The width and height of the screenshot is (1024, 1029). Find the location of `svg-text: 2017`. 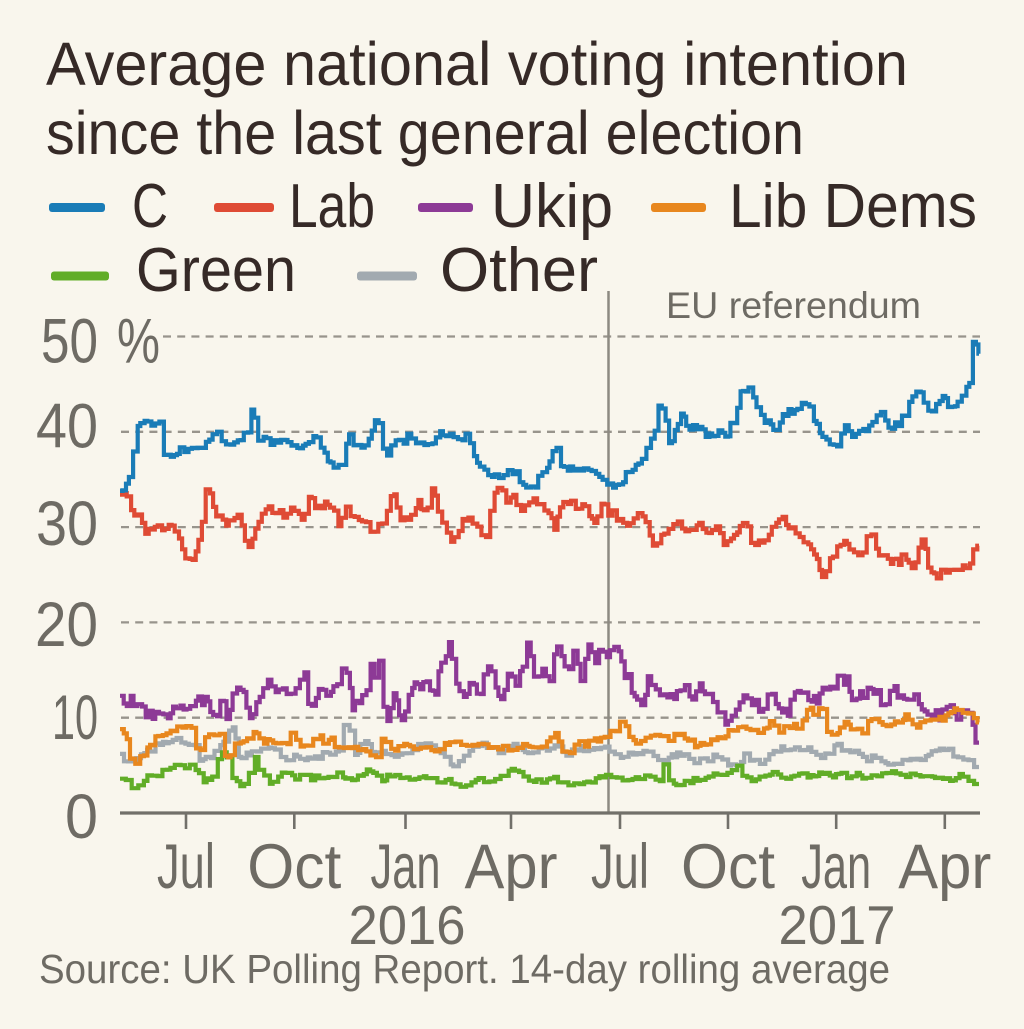

svg-text: 2017 is located at coordinates (837, 925).